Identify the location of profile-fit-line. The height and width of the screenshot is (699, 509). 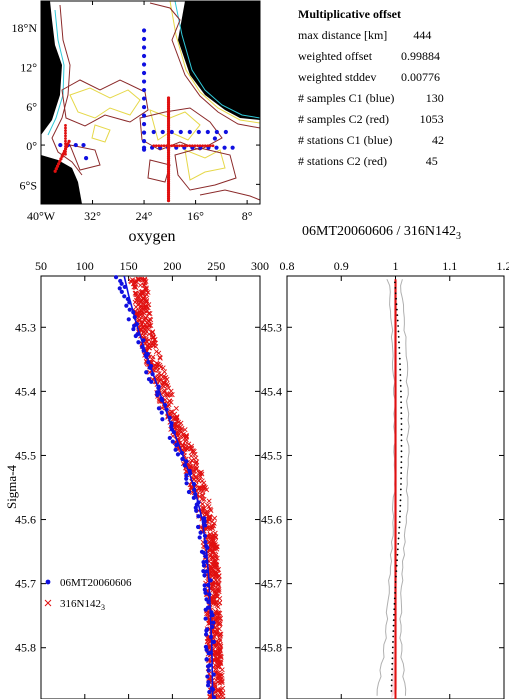
(168, 487).